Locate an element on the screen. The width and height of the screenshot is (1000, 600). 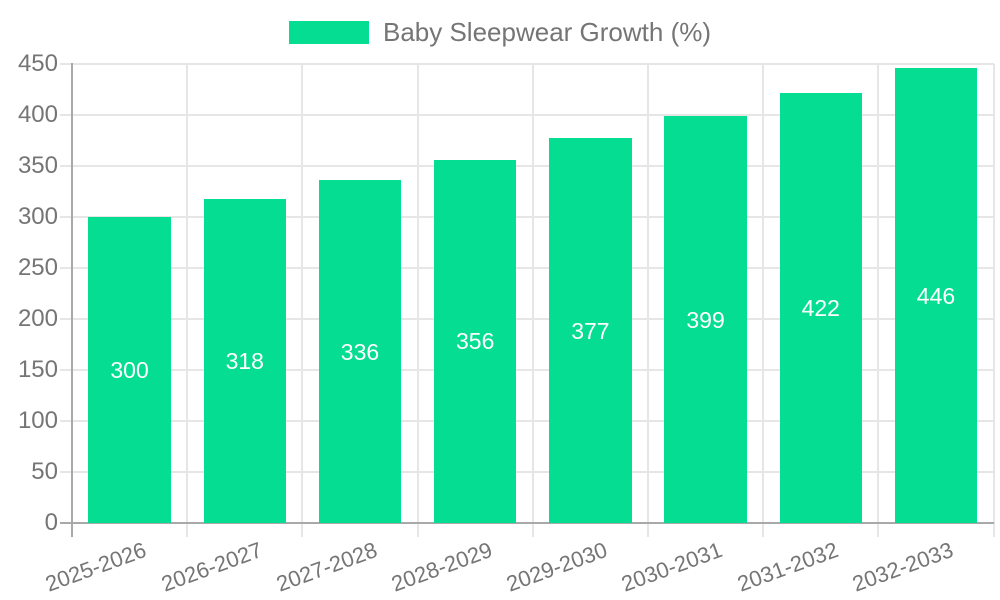
x-tick-label: 2027-2028 is located at coordinates (326, 567).